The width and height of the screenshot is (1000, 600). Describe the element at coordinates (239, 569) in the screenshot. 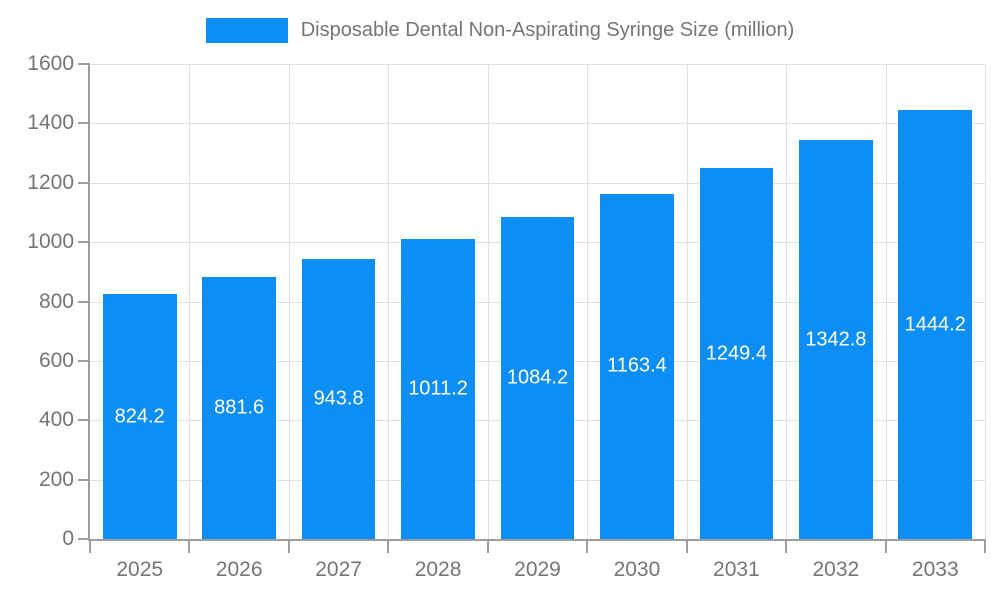

I see `x-axis-label-2026: 2026` at that location.